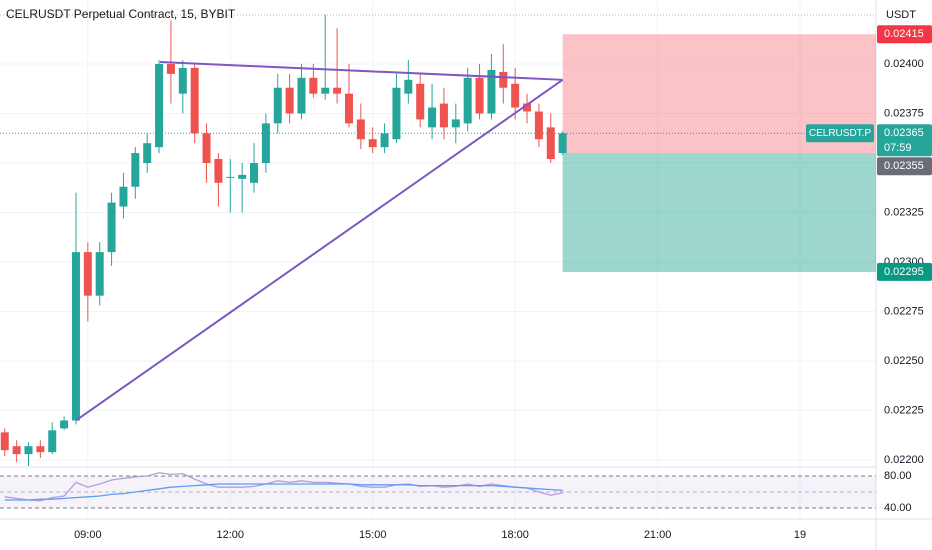 This screenshot has width=932, height=550. I want to click on entry-price-label: 0.02355, so click(904, 166).